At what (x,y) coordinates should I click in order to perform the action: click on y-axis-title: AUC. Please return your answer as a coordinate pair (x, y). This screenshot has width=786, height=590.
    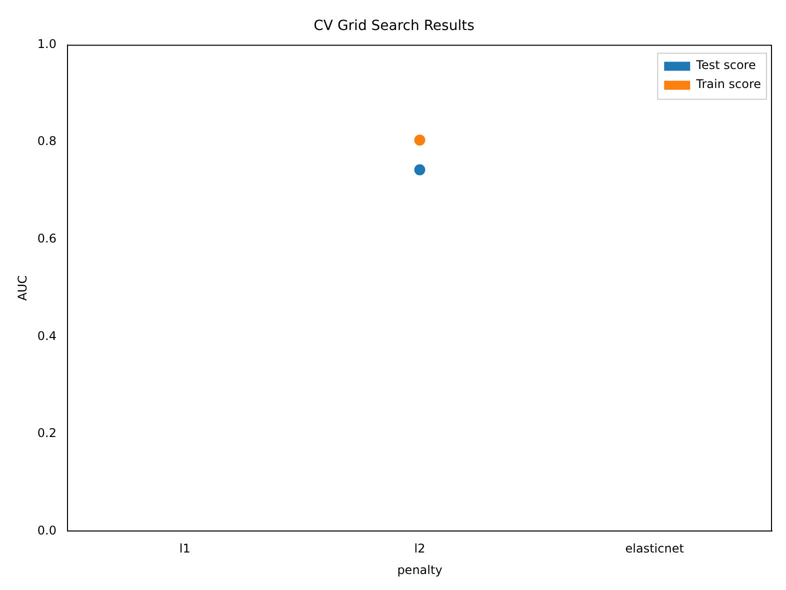
    Looking at the image, I should click on (22, 288).